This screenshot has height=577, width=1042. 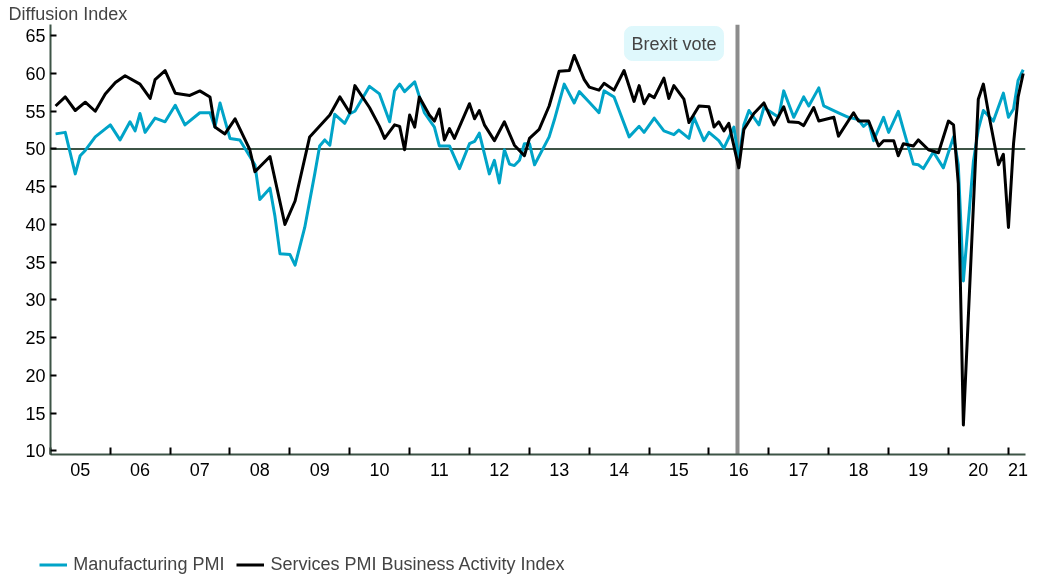 What do you see at coordinates (199, 469) in the screenshot?
I see `x-tick-label: 07` at bounding box center [199, 469].